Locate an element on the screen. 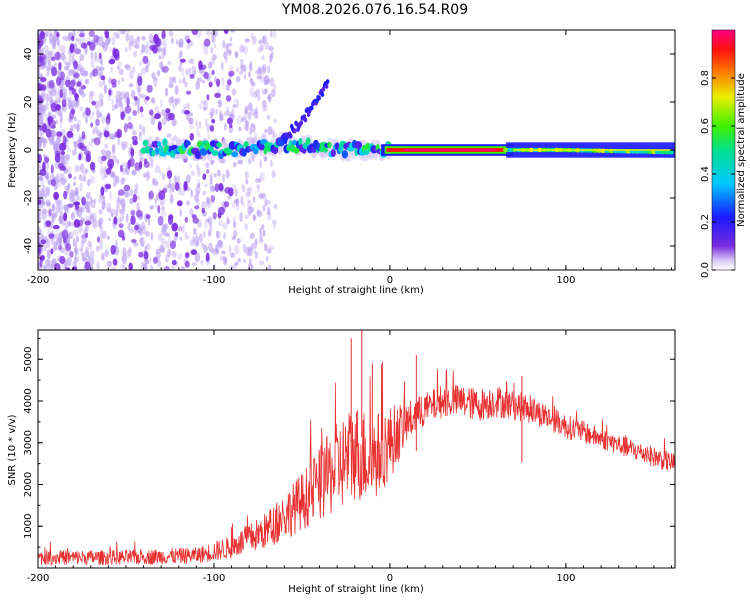 The width and height of the screenshot is (750, 600). y-tick-label: -20 is located at coordinates (28, 198).